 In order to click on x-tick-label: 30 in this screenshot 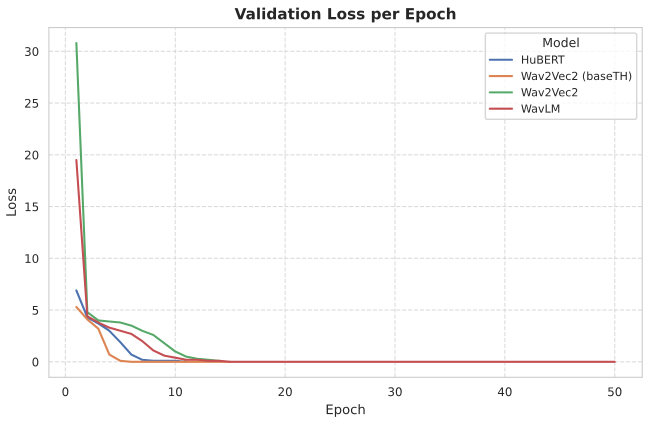, I will do `click(395, 391)`.